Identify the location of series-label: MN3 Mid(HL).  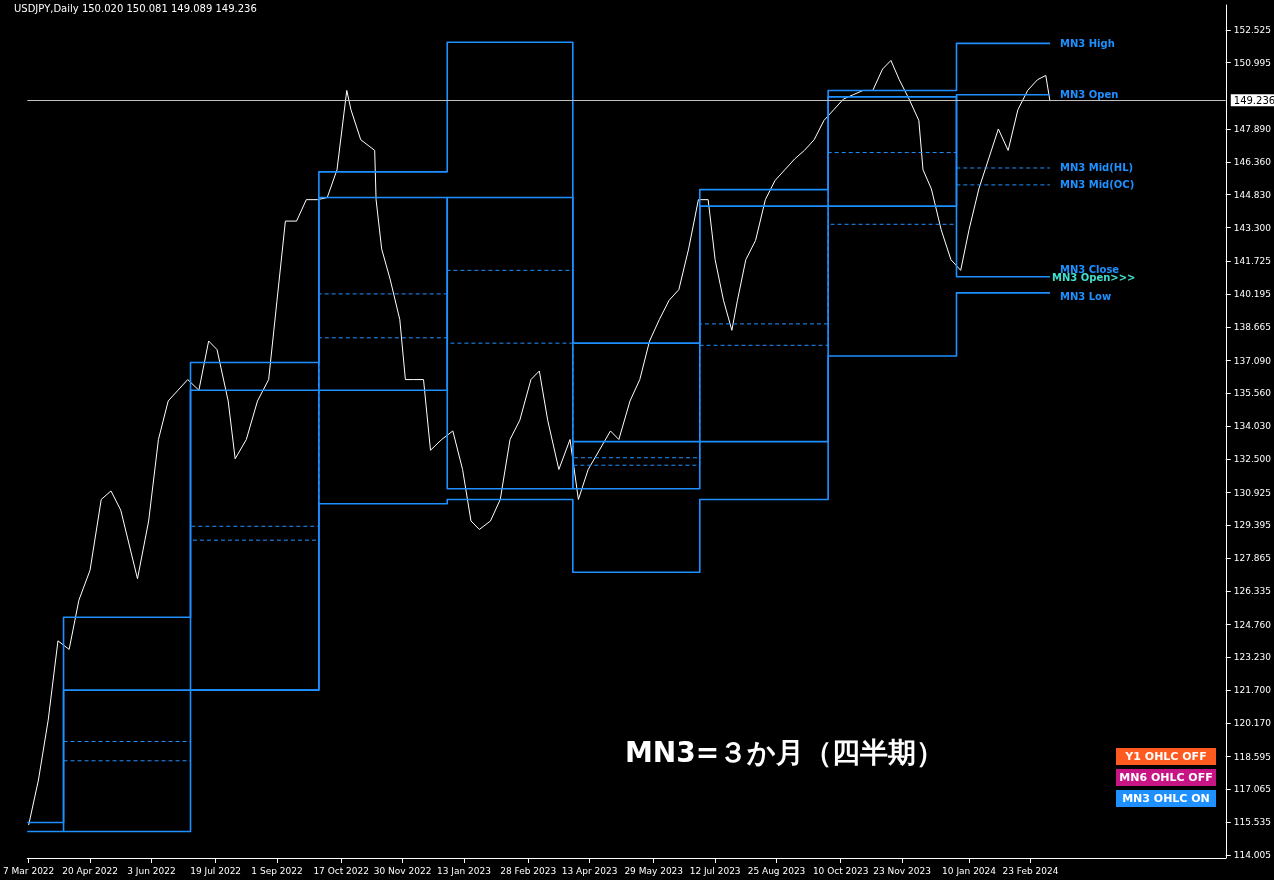
(1096, 168).